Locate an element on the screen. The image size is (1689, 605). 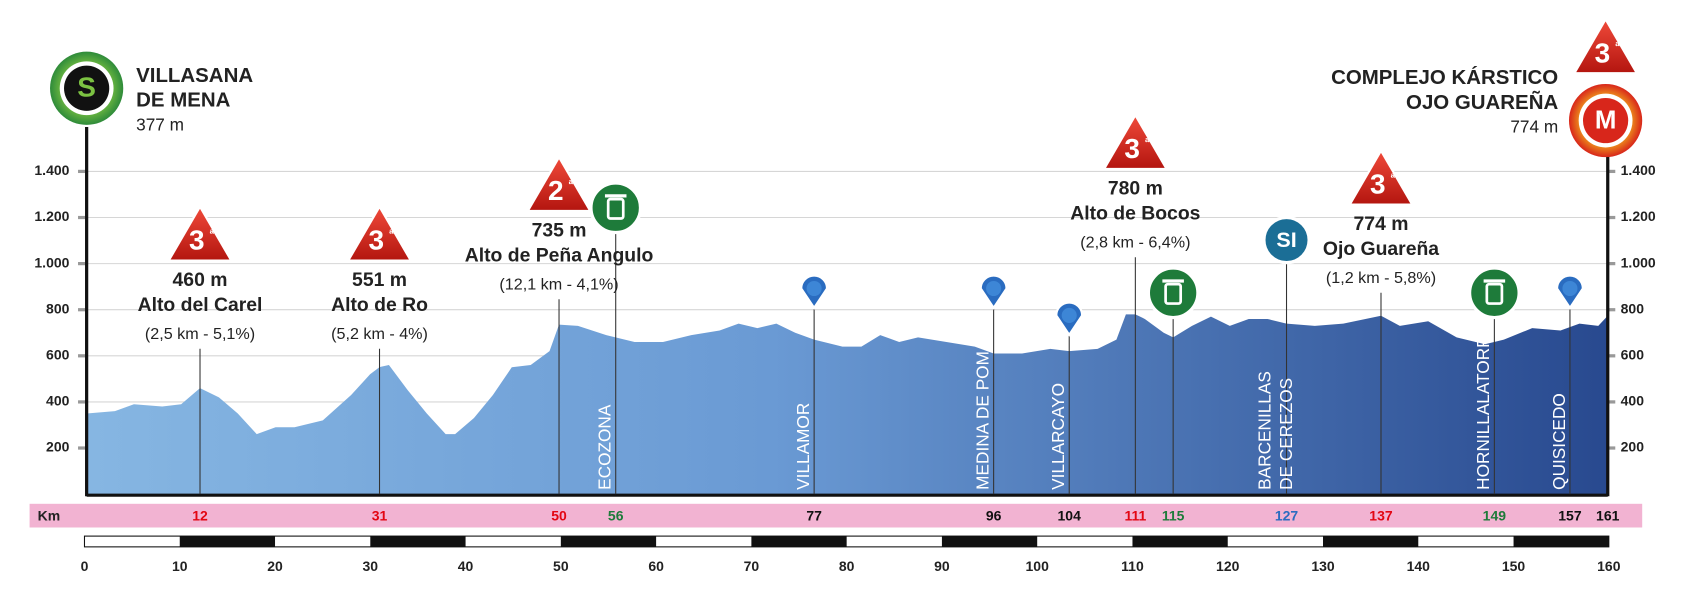
km-strip is located at coordinates (836, 515).